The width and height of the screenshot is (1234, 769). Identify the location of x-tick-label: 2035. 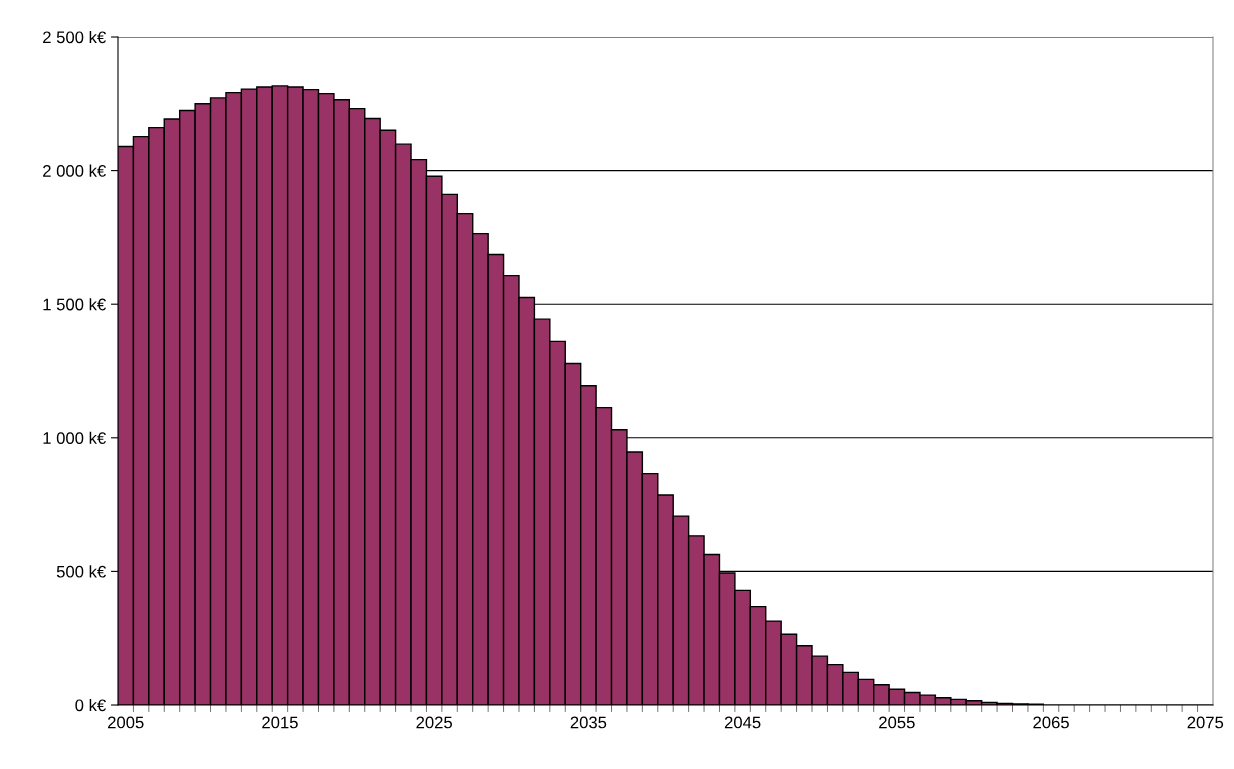
(588, 722).